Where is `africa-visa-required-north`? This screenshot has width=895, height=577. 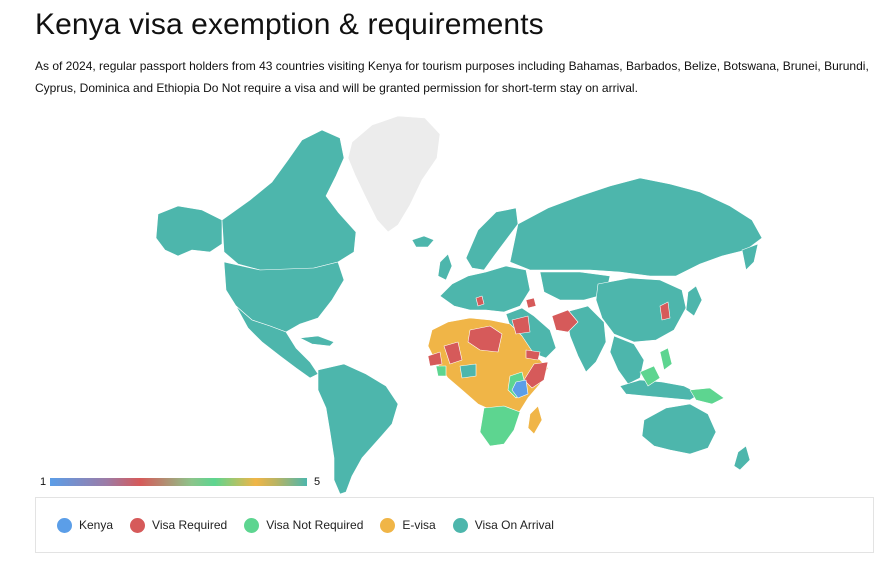 africa-visa-required-north is located at coordinates (485, 339).